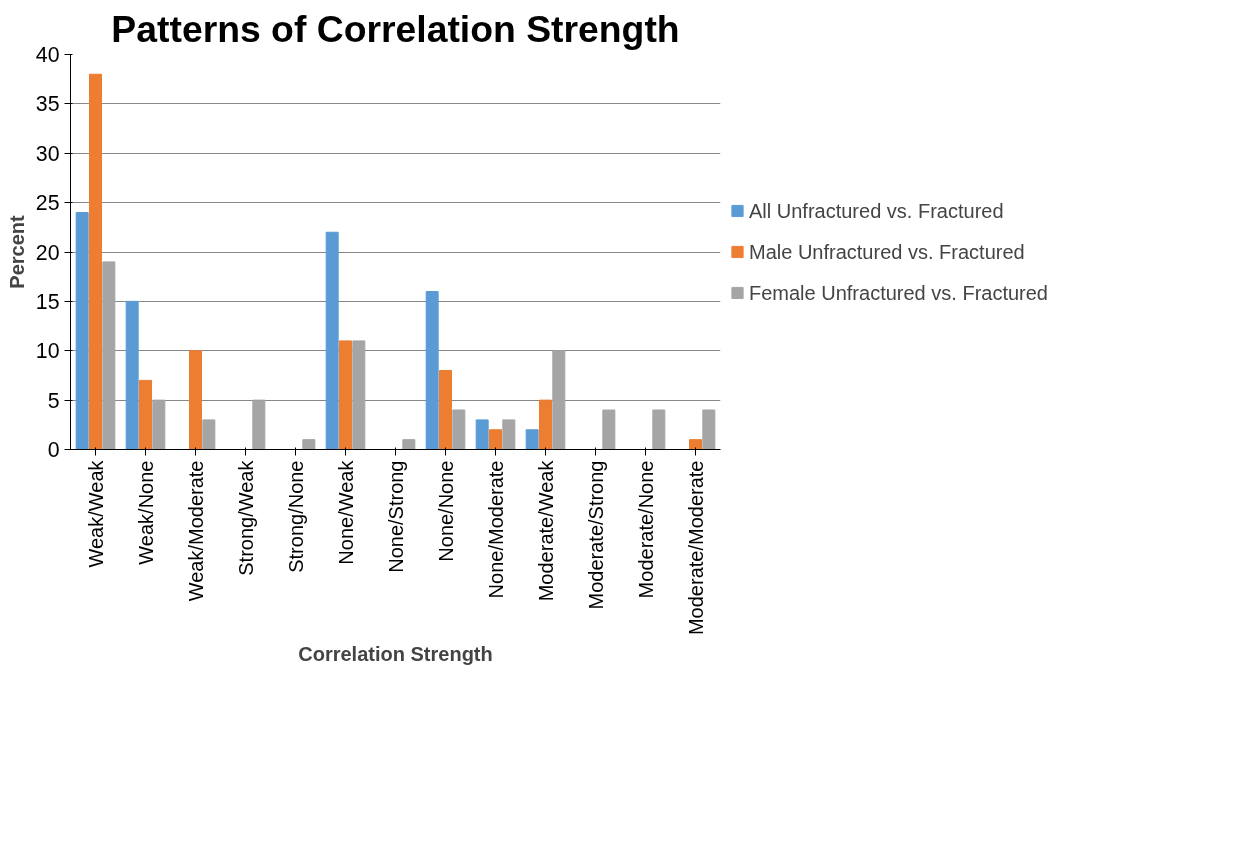 This screenshot has height=848, width=1247. What do you see at coordinates (395, 516) in the screenshot?
I see `x-tick-label: None/Strong` at bounding box center [395, 516].